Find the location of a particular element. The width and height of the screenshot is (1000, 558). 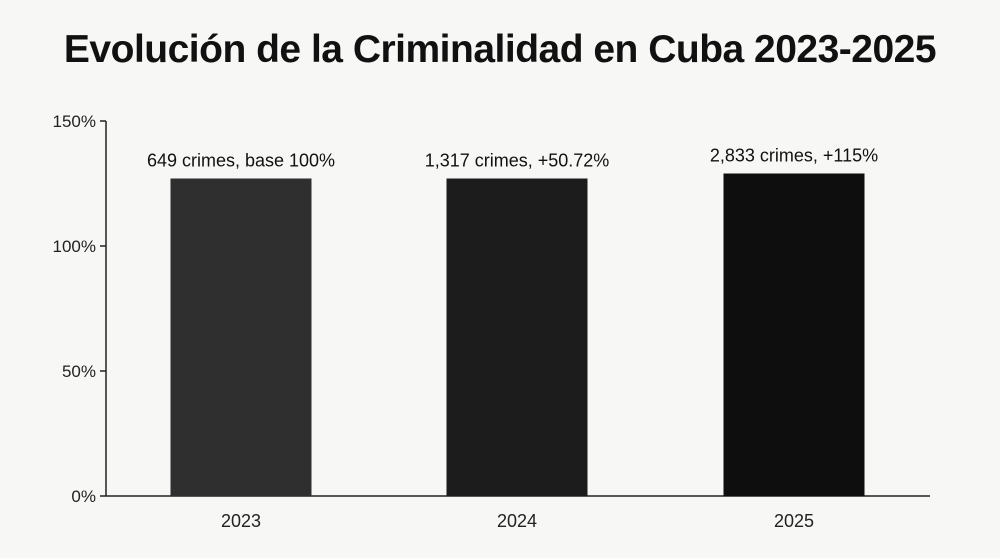

x-tick-label: 2025 is located at coordinates (794, 521).